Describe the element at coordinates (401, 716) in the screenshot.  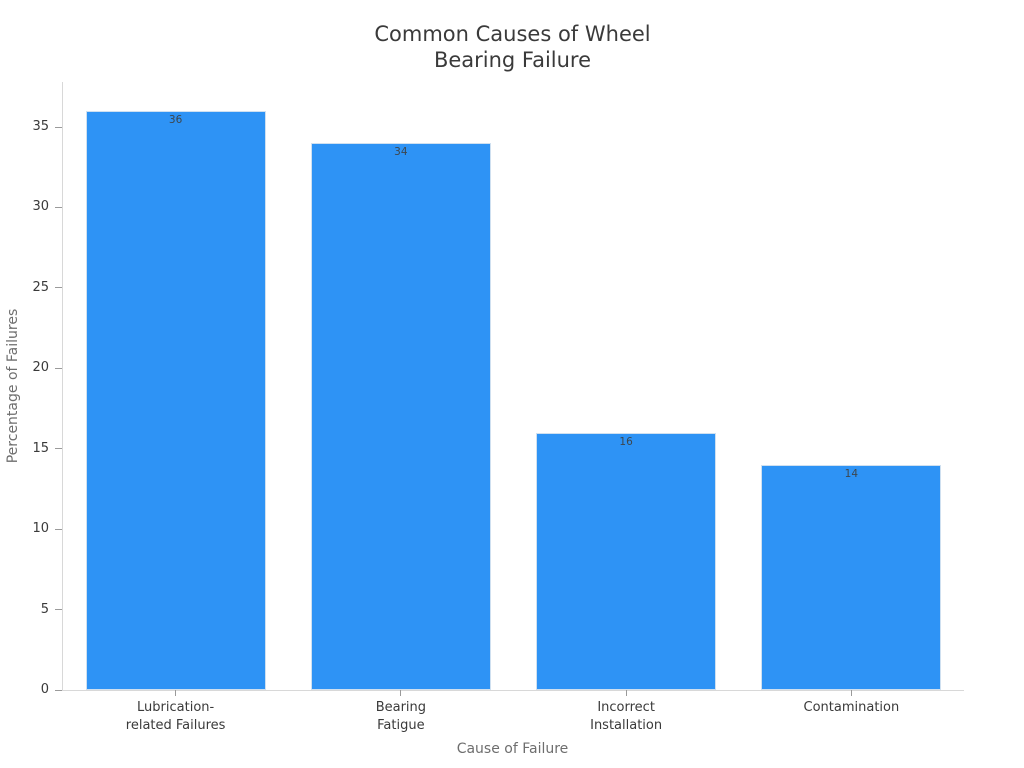
I see `x-tick-label: Bearing Fatigue` at that location.